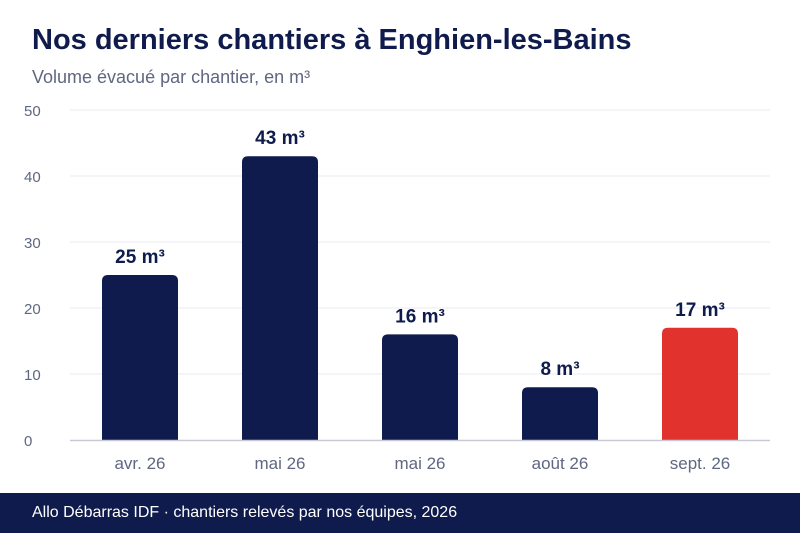 This screenshot has height=533, width=800. Describe the element at coordinates (560, 463) in the screenshot. I see `x-tick-label: août 26` at that location.